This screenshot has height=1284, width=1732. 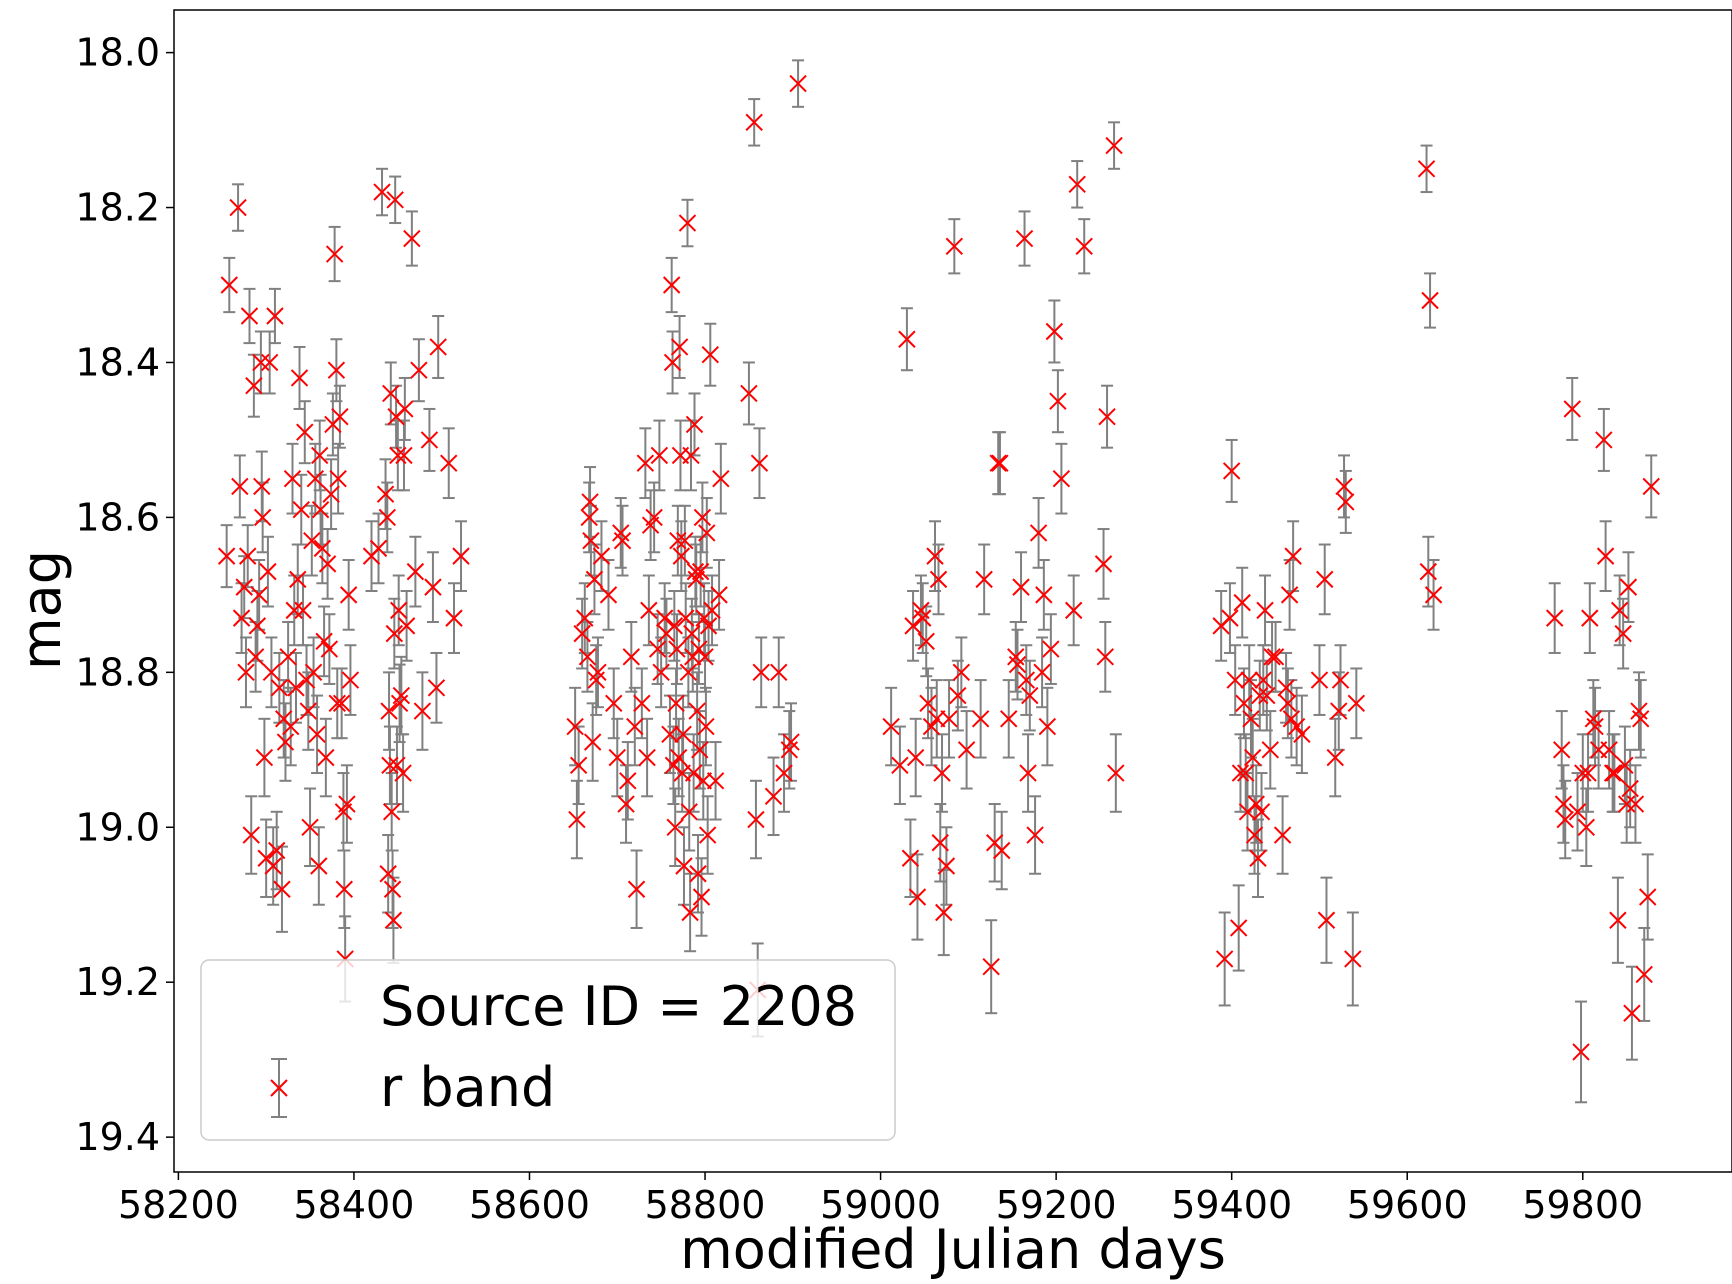 What do you see at coordinates (353, 1205) in the screenshot?
I see `x-tick-label: 58400` at bounding box center [353, 1205].